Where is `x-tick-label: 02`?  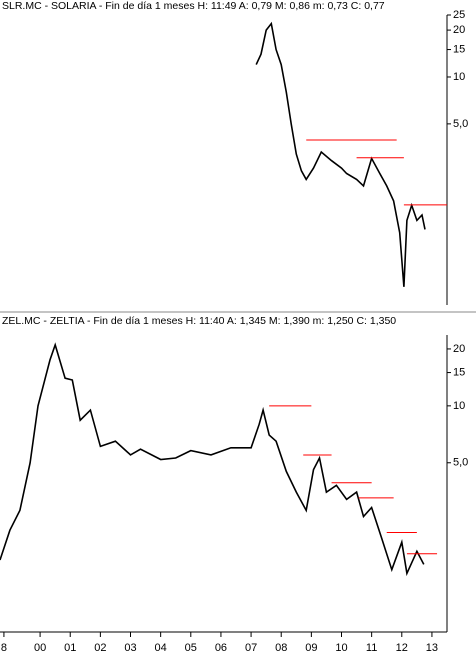 x-tick-label: 02 is located at coordinates (100, 648).